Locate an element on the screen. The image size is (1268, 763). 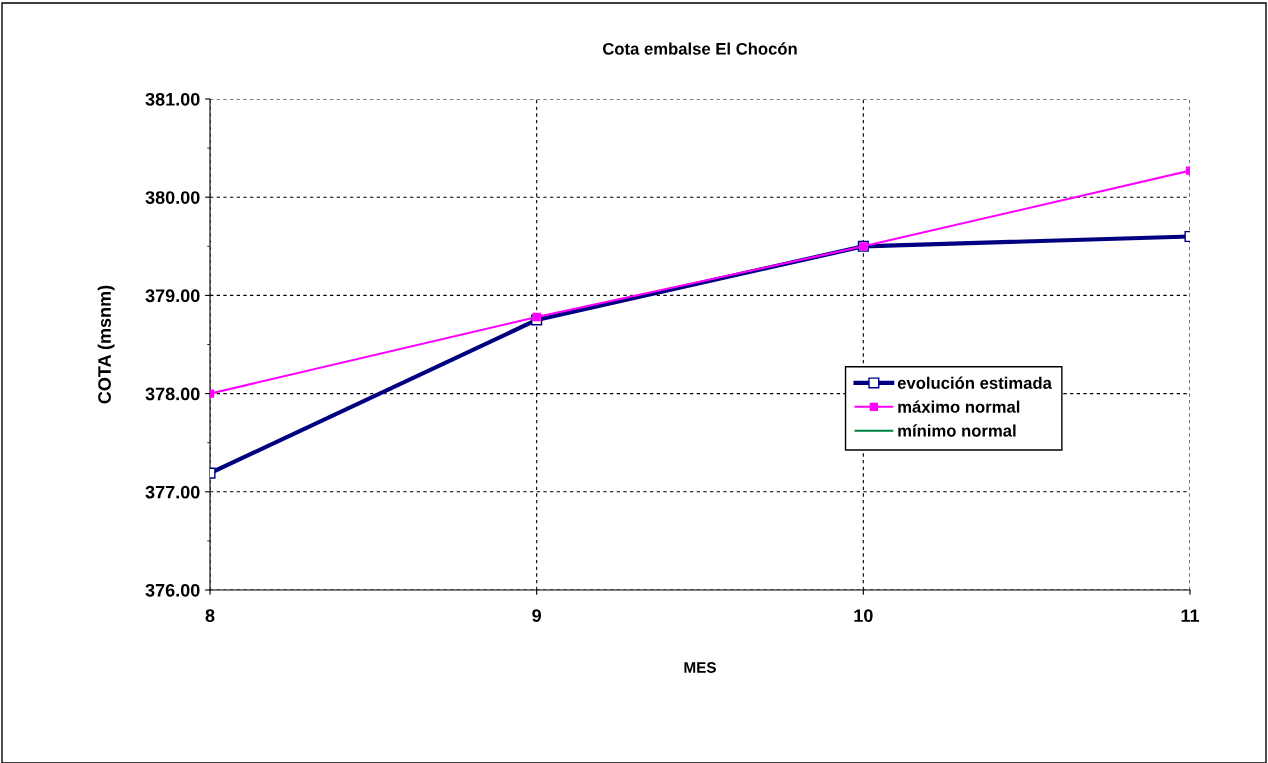
x-tick-label: 8 is located at coordinates (210, 616).